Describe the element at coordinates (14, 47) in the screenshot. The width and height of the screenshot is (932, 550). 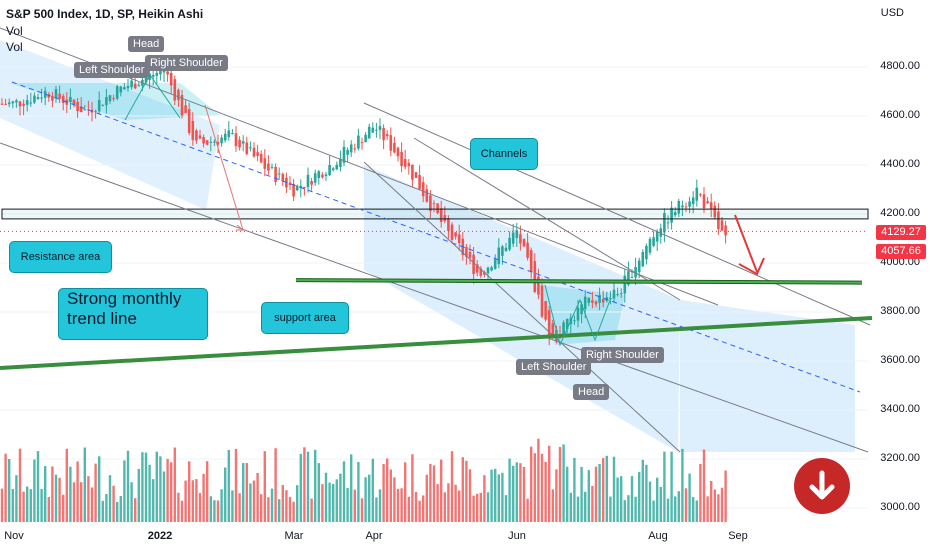
I see `volume-indicator-label-2: Vol` at that location.